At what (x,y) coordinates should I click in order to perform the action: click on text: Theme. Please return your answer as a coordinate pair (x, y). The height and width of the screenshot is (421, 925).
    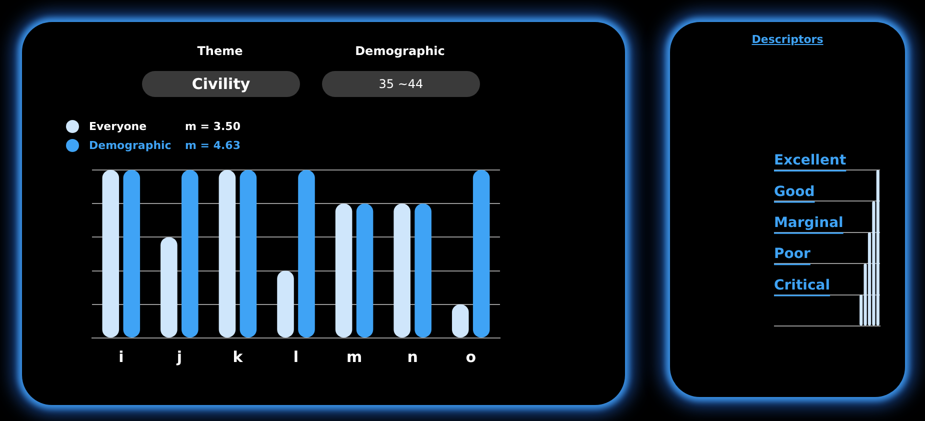
    Looking at the image, I should click on (220, 51).